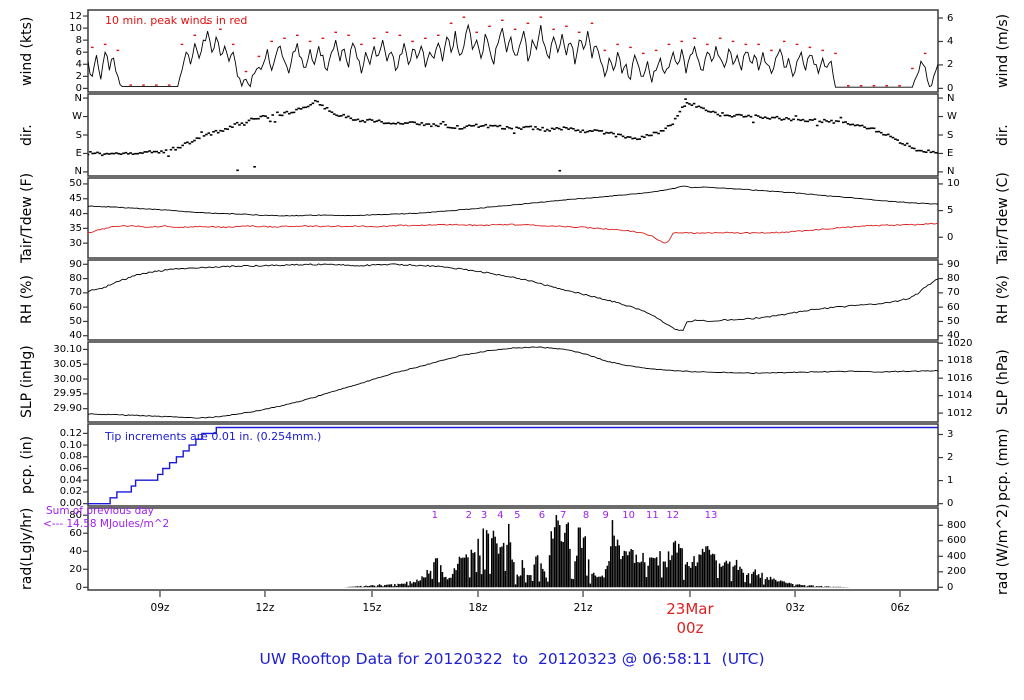 This screenshot has width=1024, height=700. What do you see at coordinates (70, 445) in the screenshot?
I see `tick-label-left: 0.10` at bounding box center [70, 445].